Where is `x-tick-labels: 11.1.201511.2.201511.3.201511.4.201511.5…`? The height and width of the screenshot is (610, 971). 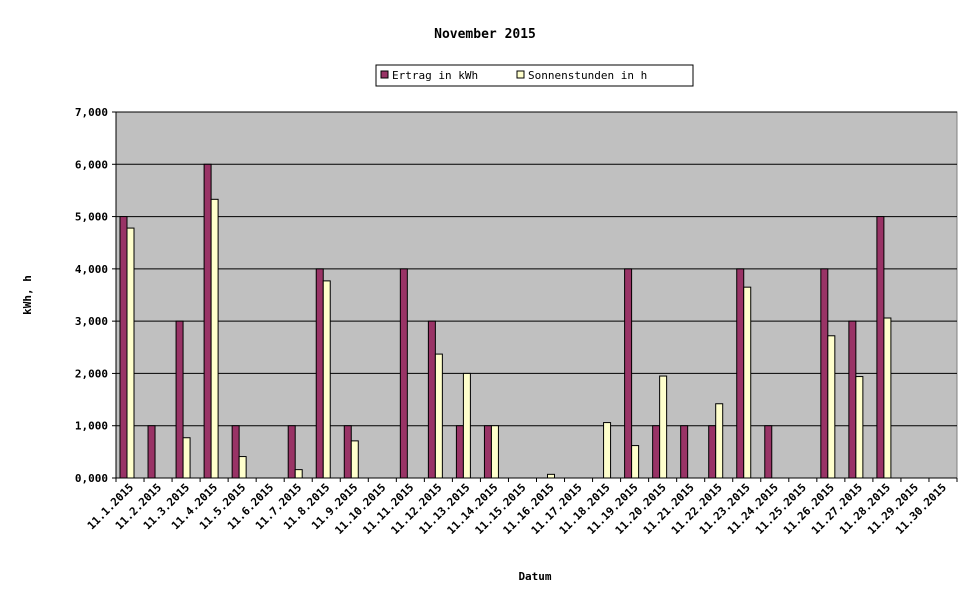 x-tick-labels: 11.1.201511.2.201511.3.201511.4.201511.5… is located at coordinates (517, 509).